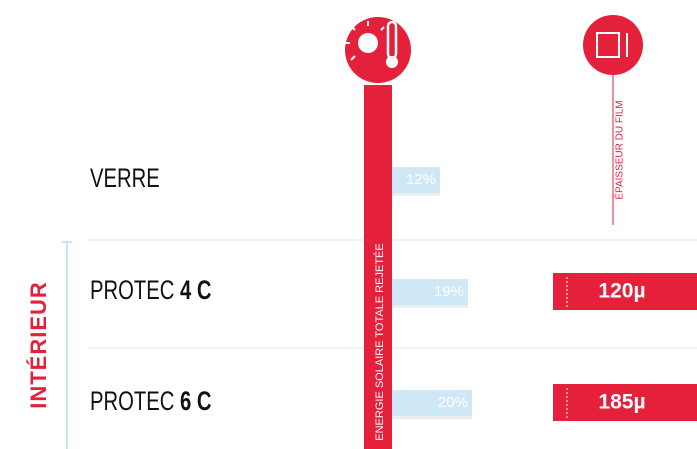  I want to click on row-model: 4 C, so click(196, 290).